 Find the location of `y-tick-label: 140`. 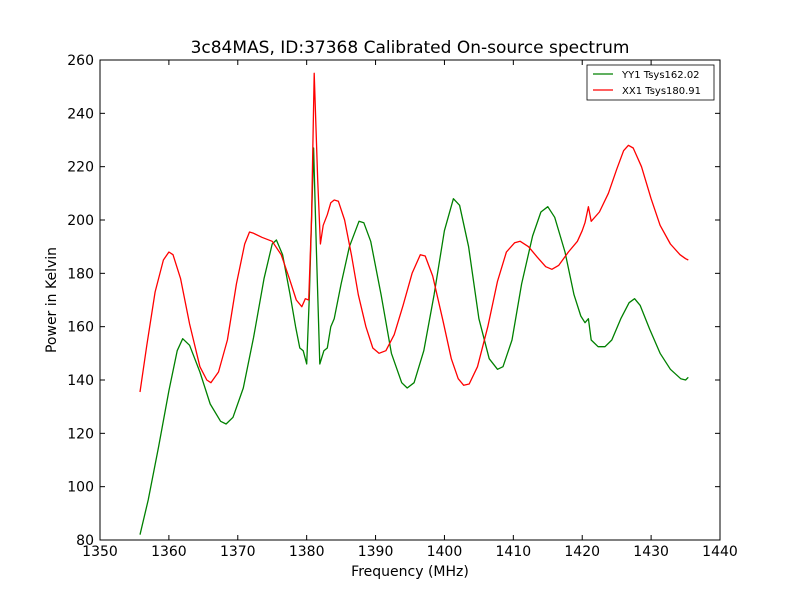

y-tick-label: 140 is located at coordinates (80, 381).